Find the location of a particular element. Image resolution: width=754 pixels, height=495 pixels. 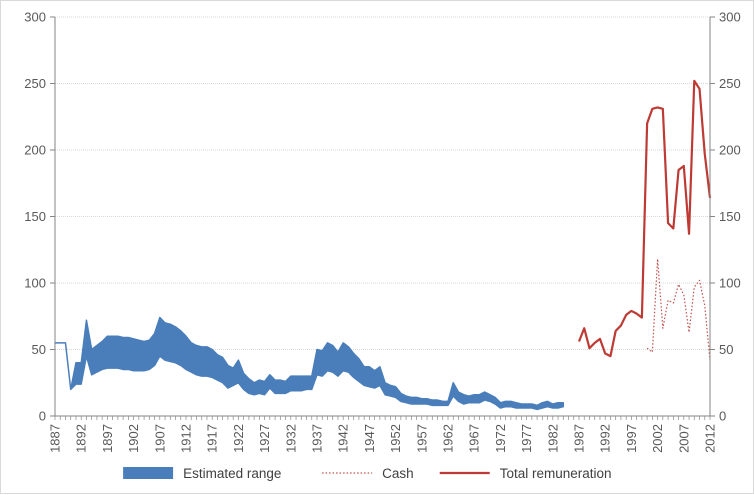

y2-tick-label: 300 is located at coordinates (730, 17).